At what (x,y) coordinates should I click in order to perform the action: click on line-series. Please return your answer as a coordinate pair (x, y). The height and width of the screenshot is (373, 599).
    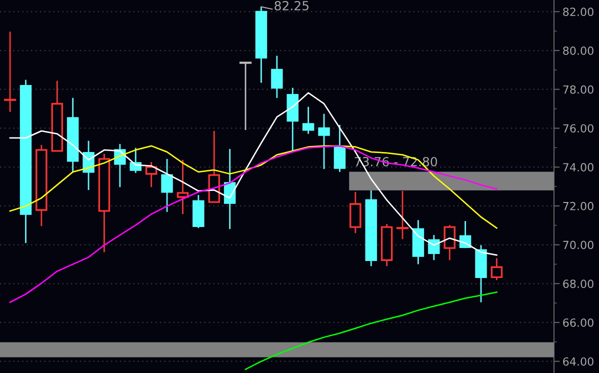
    Looking at the image, I should click on (371, 330).